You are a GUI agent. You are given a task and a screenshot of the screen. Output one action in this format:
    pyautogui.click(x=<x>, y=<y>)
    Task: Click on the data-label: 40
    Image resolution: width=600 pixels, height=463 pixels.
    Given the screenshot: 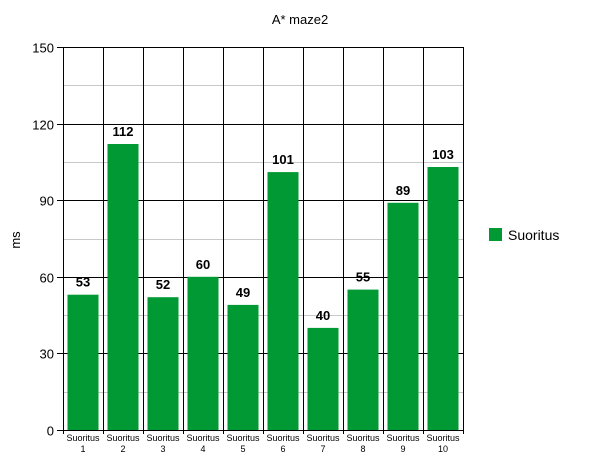 What is the action you would take?
    pyautogui.click(x=323, y=315)
    